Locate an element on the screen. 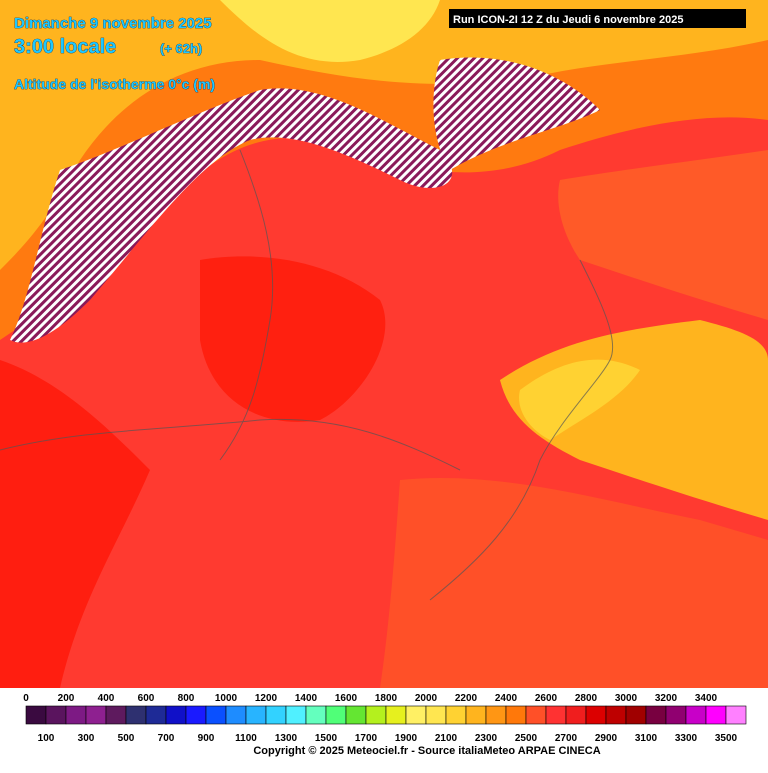 This screenshot has width=768, height=773. parameter: Altitude de l'isotherme 0°c (m) is located at coordinates (114, 84).